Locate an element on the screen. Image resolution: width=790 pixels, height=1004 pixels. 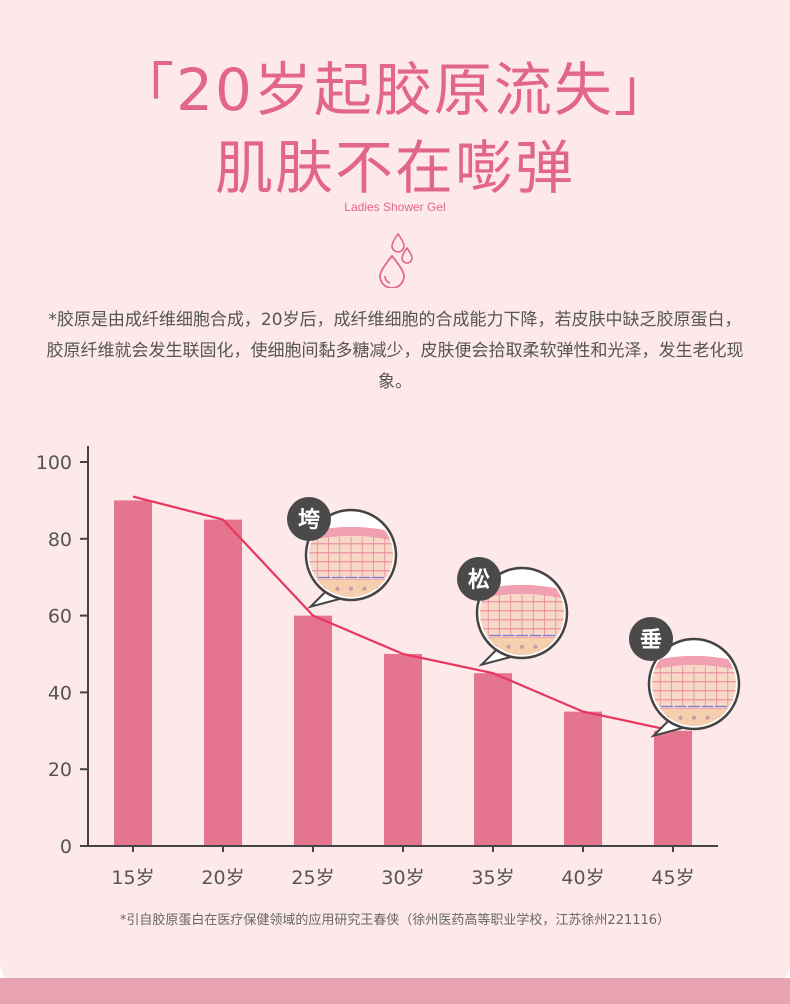
x-tick-label-4: 35岁 is located at coordinates (492, 878).